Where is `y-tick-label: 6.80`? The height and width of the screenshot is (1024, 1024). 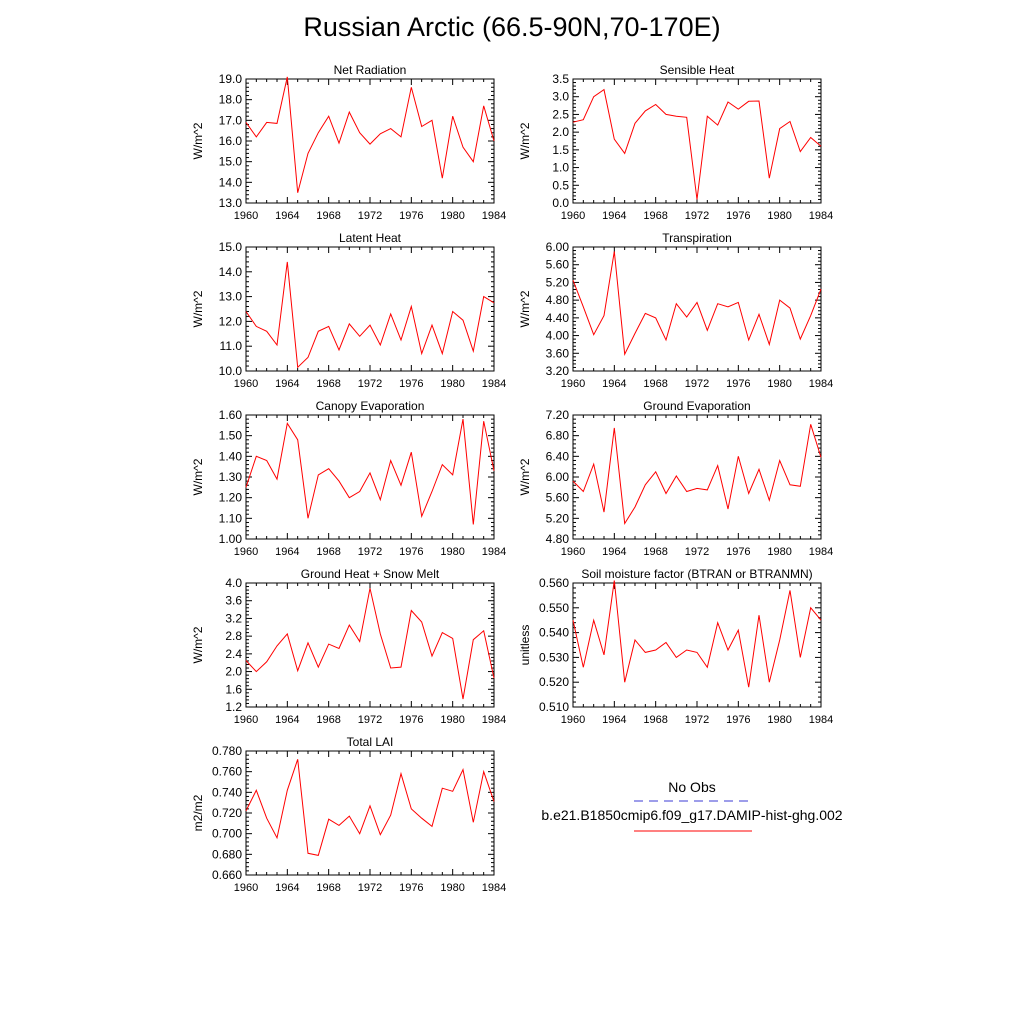 y-tick-label: 6.80 is located at coordinates (558, 436).